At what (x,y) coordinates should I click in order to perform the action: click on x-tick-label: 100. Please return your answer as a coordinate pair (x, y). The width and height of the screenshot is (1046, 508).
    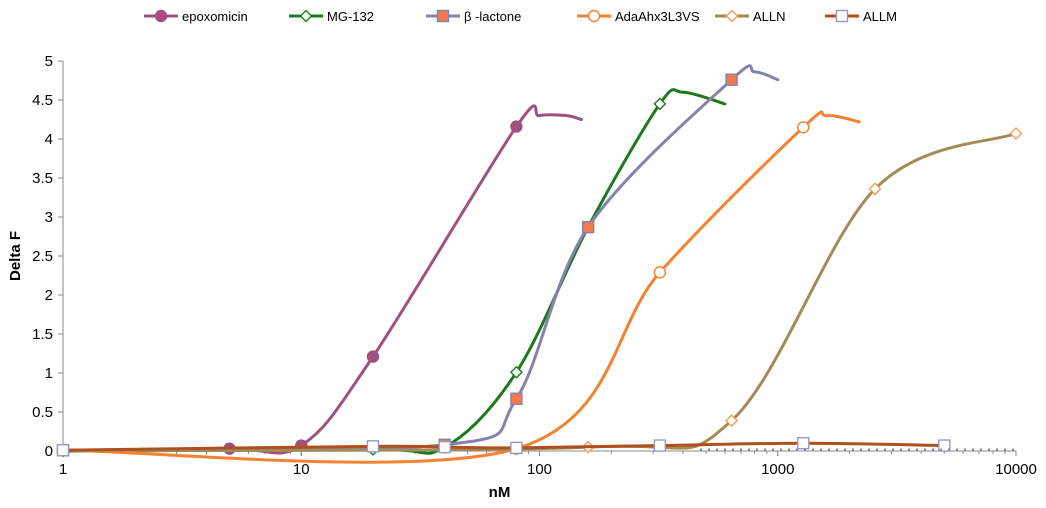
    Looking at the image, I should click on (539, 469).